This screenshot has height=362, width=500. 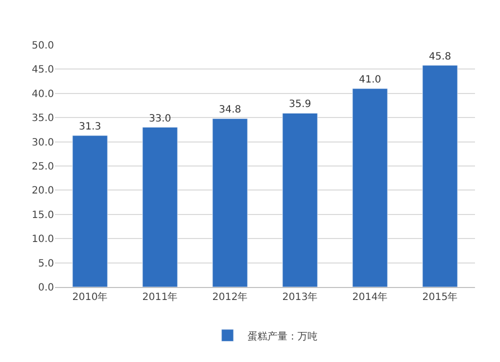 What do you see at coordinates (90, 127) in the screenshot?
I see `text: 31.3` at bounding box center [90, 127].